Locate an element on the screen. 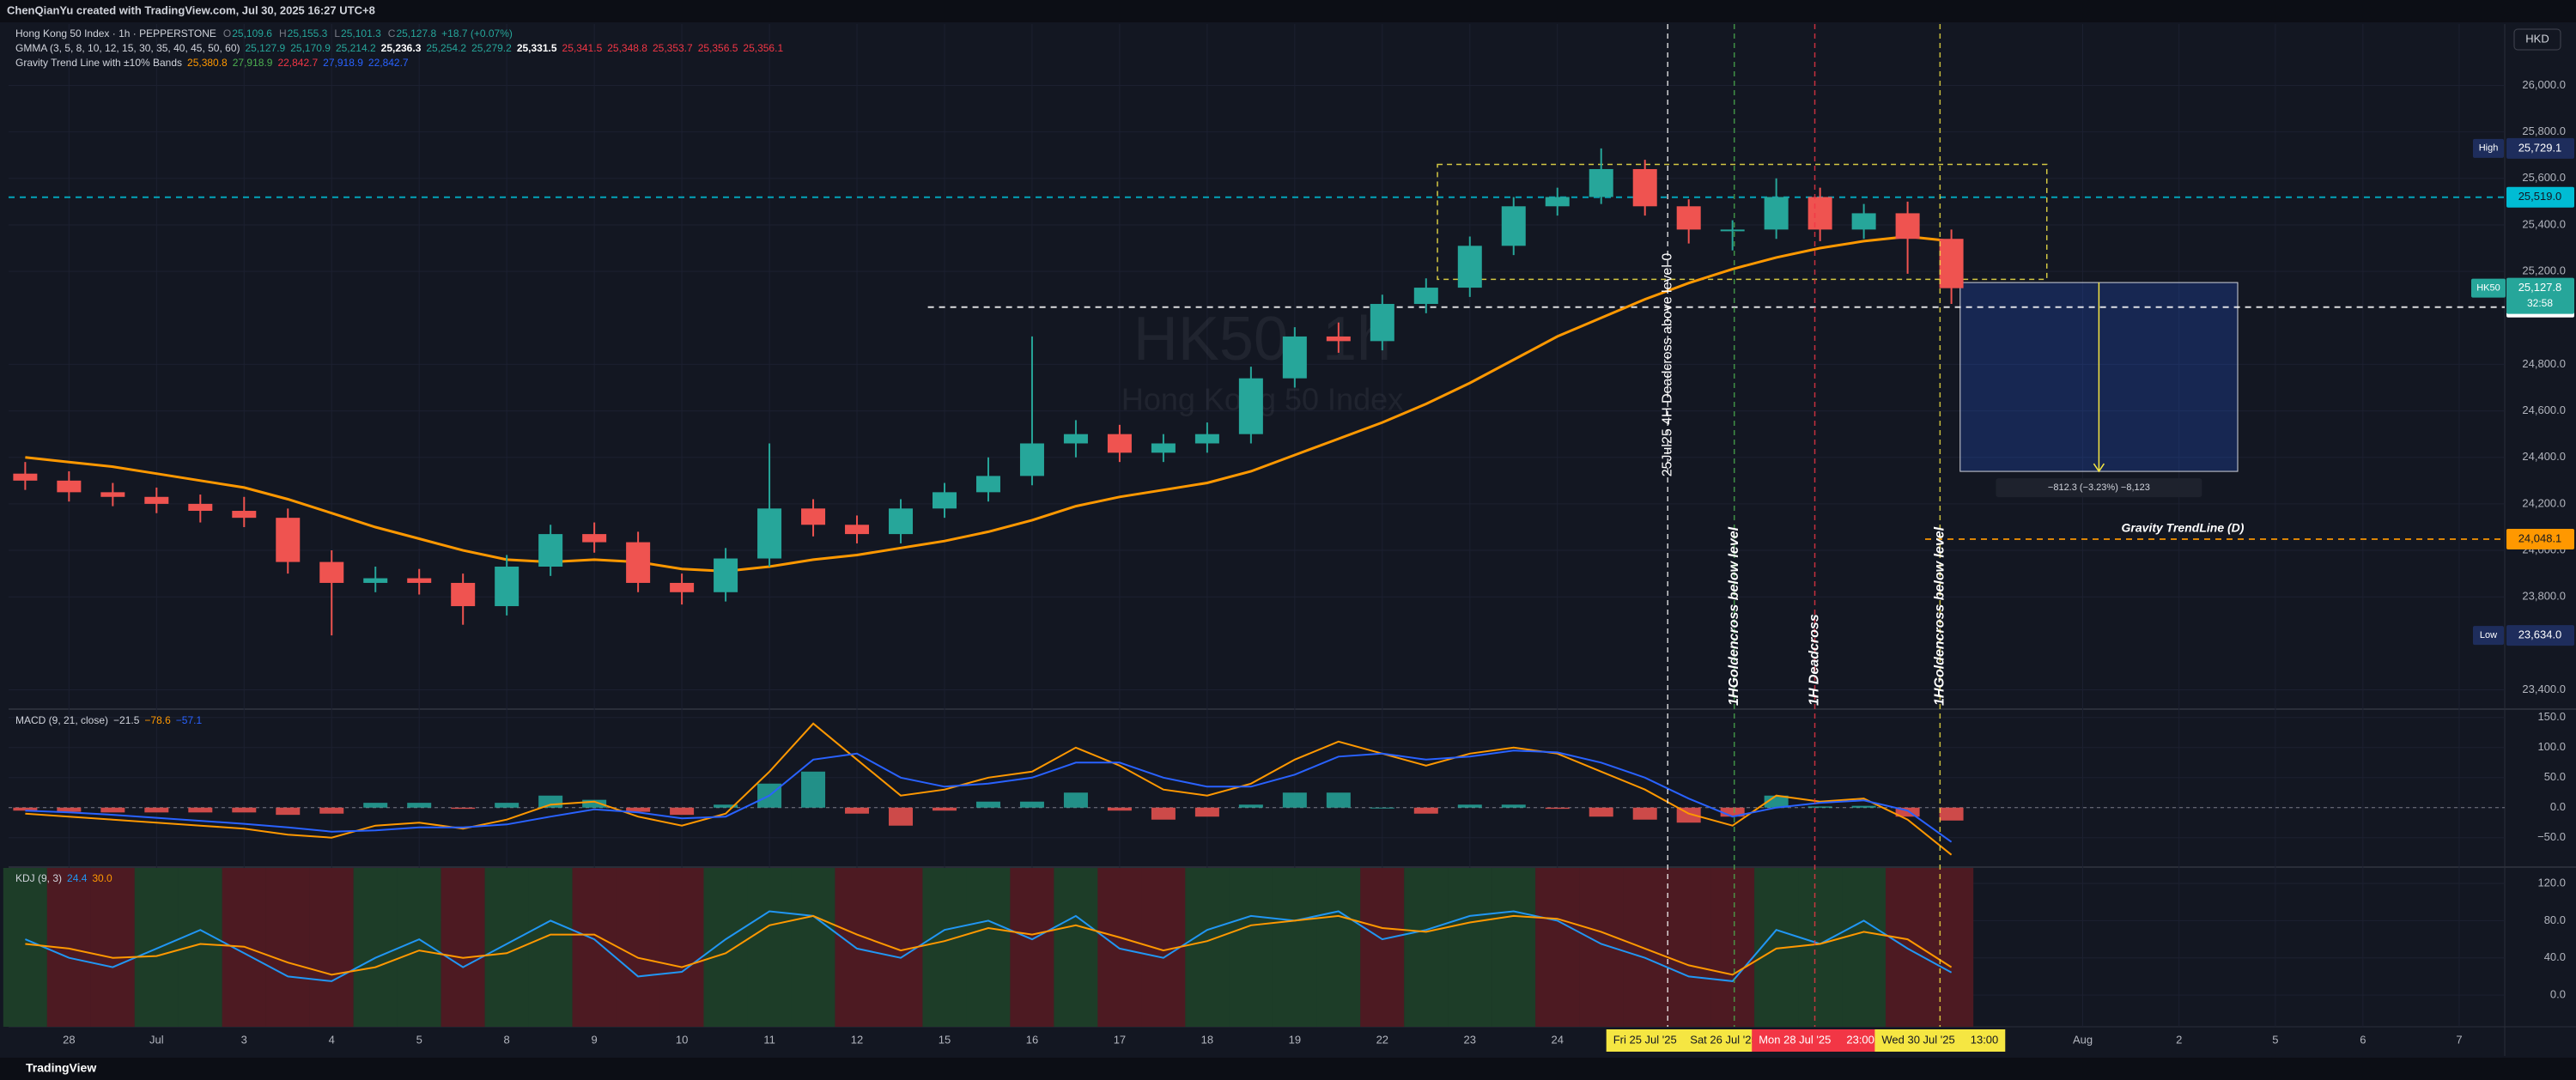 This screenshot has height=1080, width=2576. x-tick-label: 3 is located at coordinates (244, 1039).